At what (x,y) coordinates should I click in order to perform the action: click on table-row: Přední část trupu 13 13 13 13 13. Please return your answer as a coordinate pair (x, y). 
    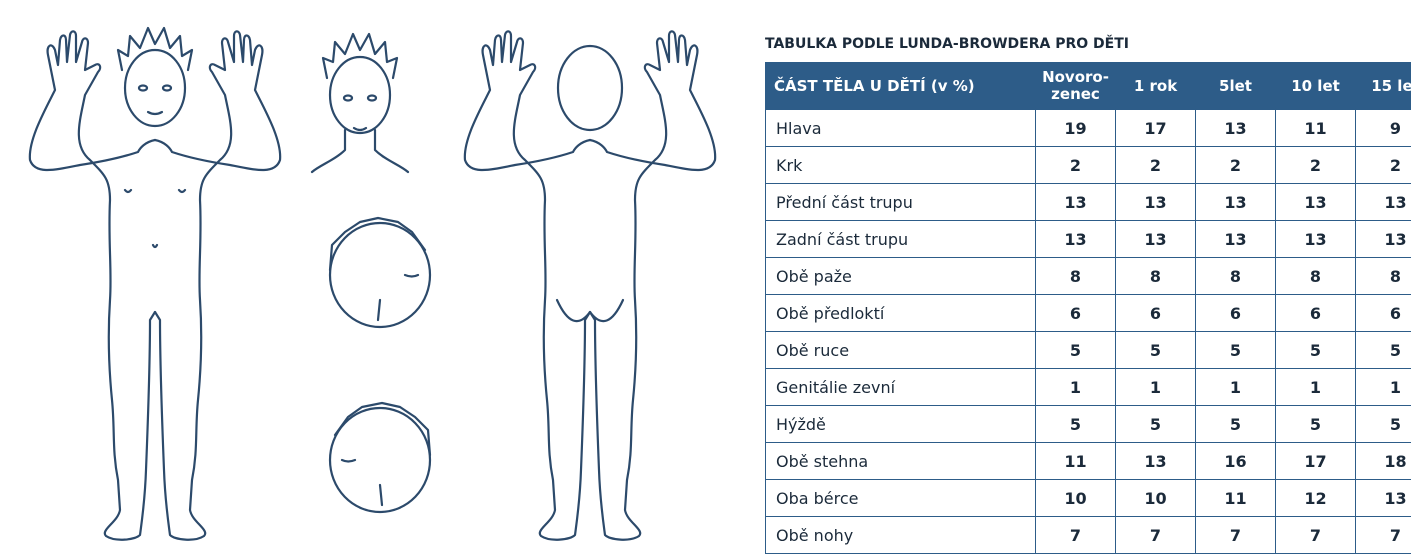
    Looking at the image, I should click on (1088, 202).